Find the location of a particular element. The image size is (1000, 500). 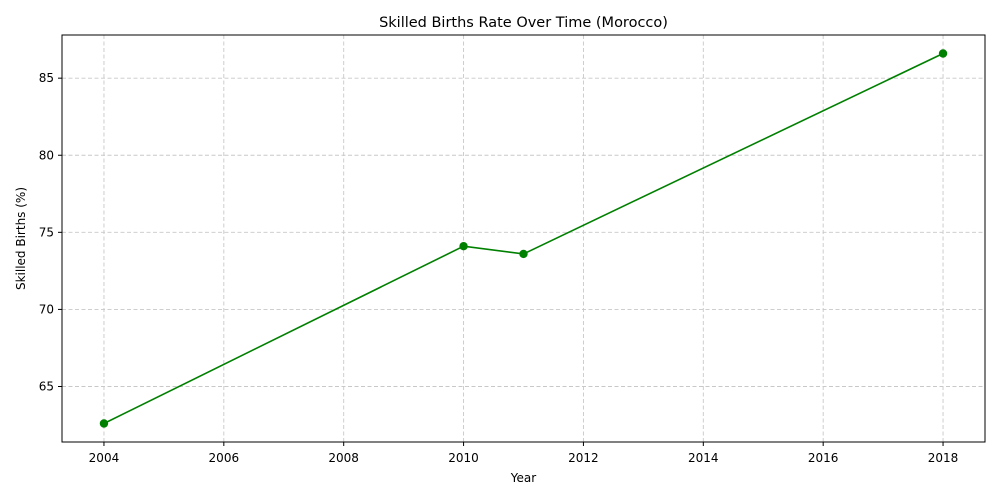

y-tick-label: 70 is located at coordinates (46, 309).